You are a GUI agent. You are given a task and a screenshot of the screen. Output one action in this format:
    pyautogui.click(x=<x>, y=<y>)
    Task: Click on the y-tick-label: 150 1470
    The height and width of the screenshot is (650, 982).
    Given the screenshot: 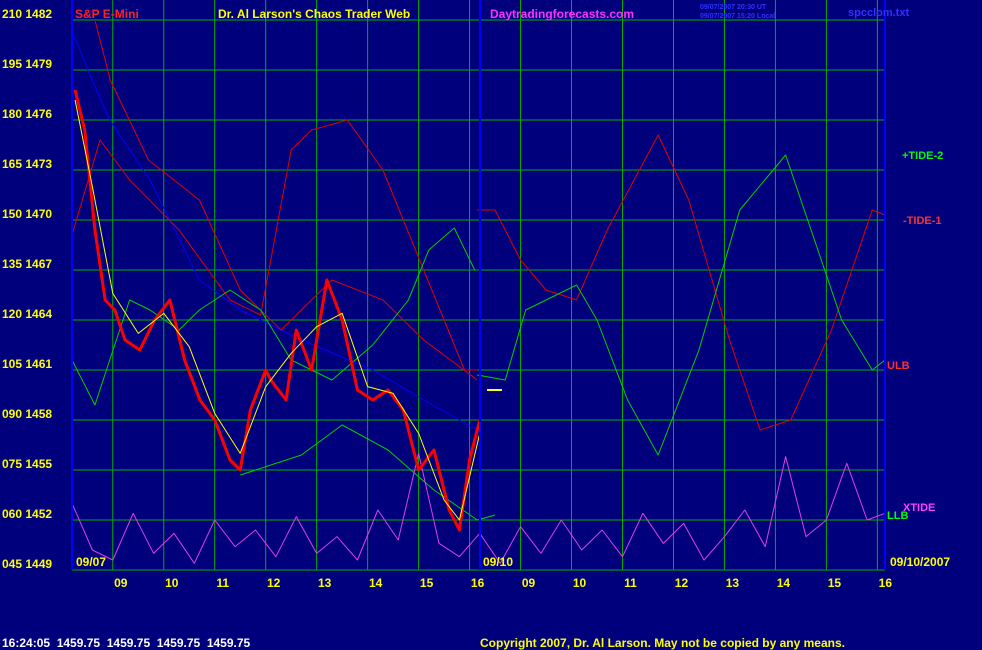 What is the action you would take?
    pyautogui.click(x=27, y=214)
    